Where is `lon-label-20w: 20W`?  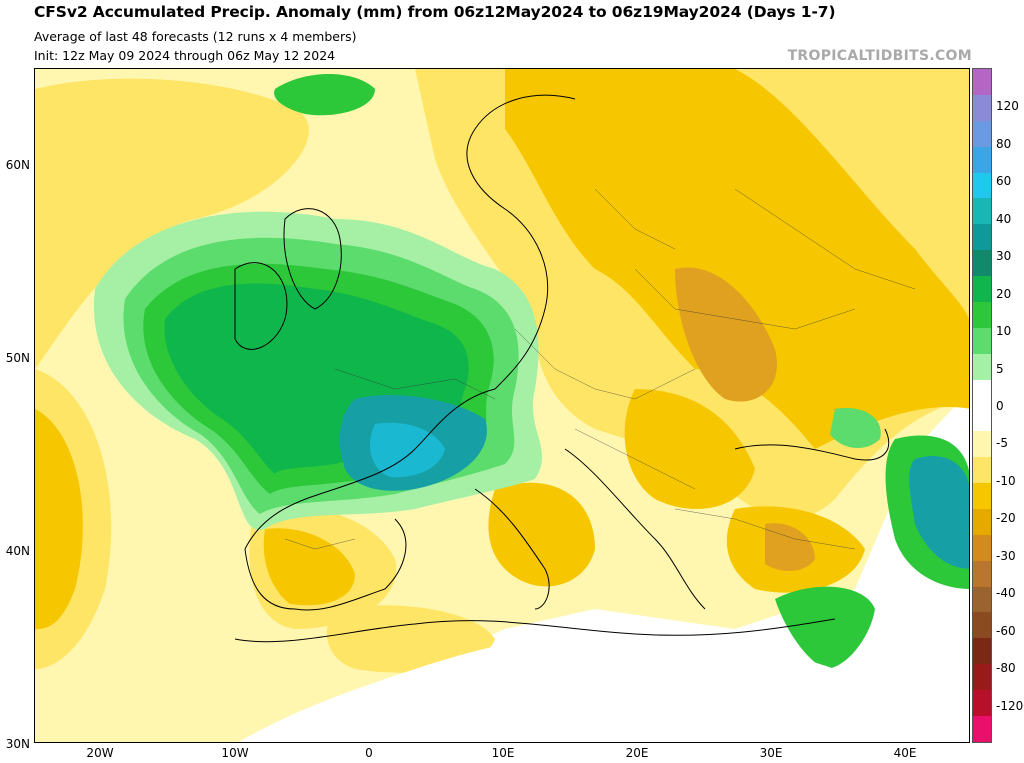 lon-label-20w: 20W is located at coordinates (100, 753).